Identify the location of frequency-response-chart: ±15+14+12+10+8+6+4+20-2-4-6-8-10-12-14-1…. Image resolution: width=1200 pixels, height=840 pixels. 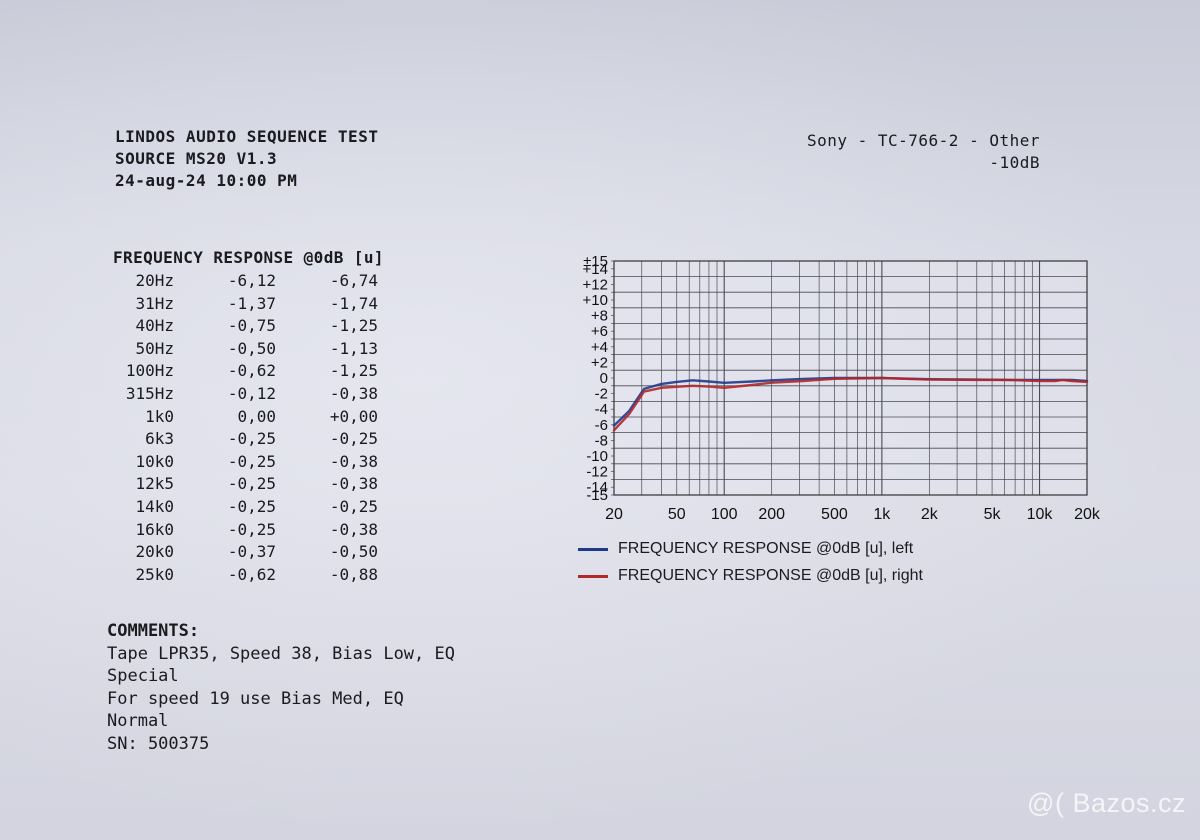
(842, 388).